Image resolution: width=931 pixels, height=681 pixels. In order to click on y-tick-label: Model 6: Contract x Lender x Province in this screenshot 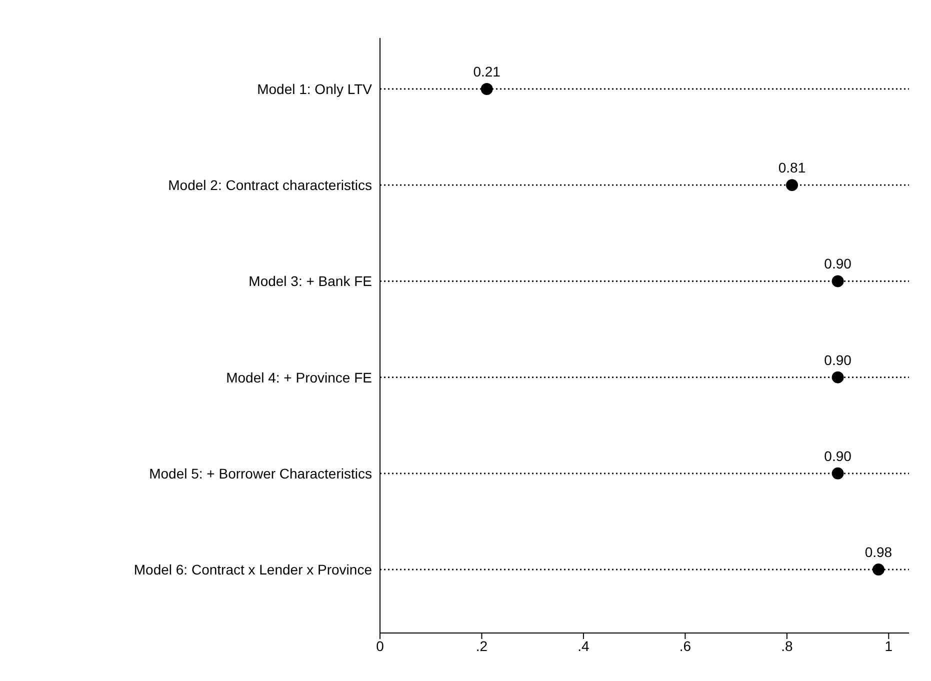, I will do `click(253, 570)`.